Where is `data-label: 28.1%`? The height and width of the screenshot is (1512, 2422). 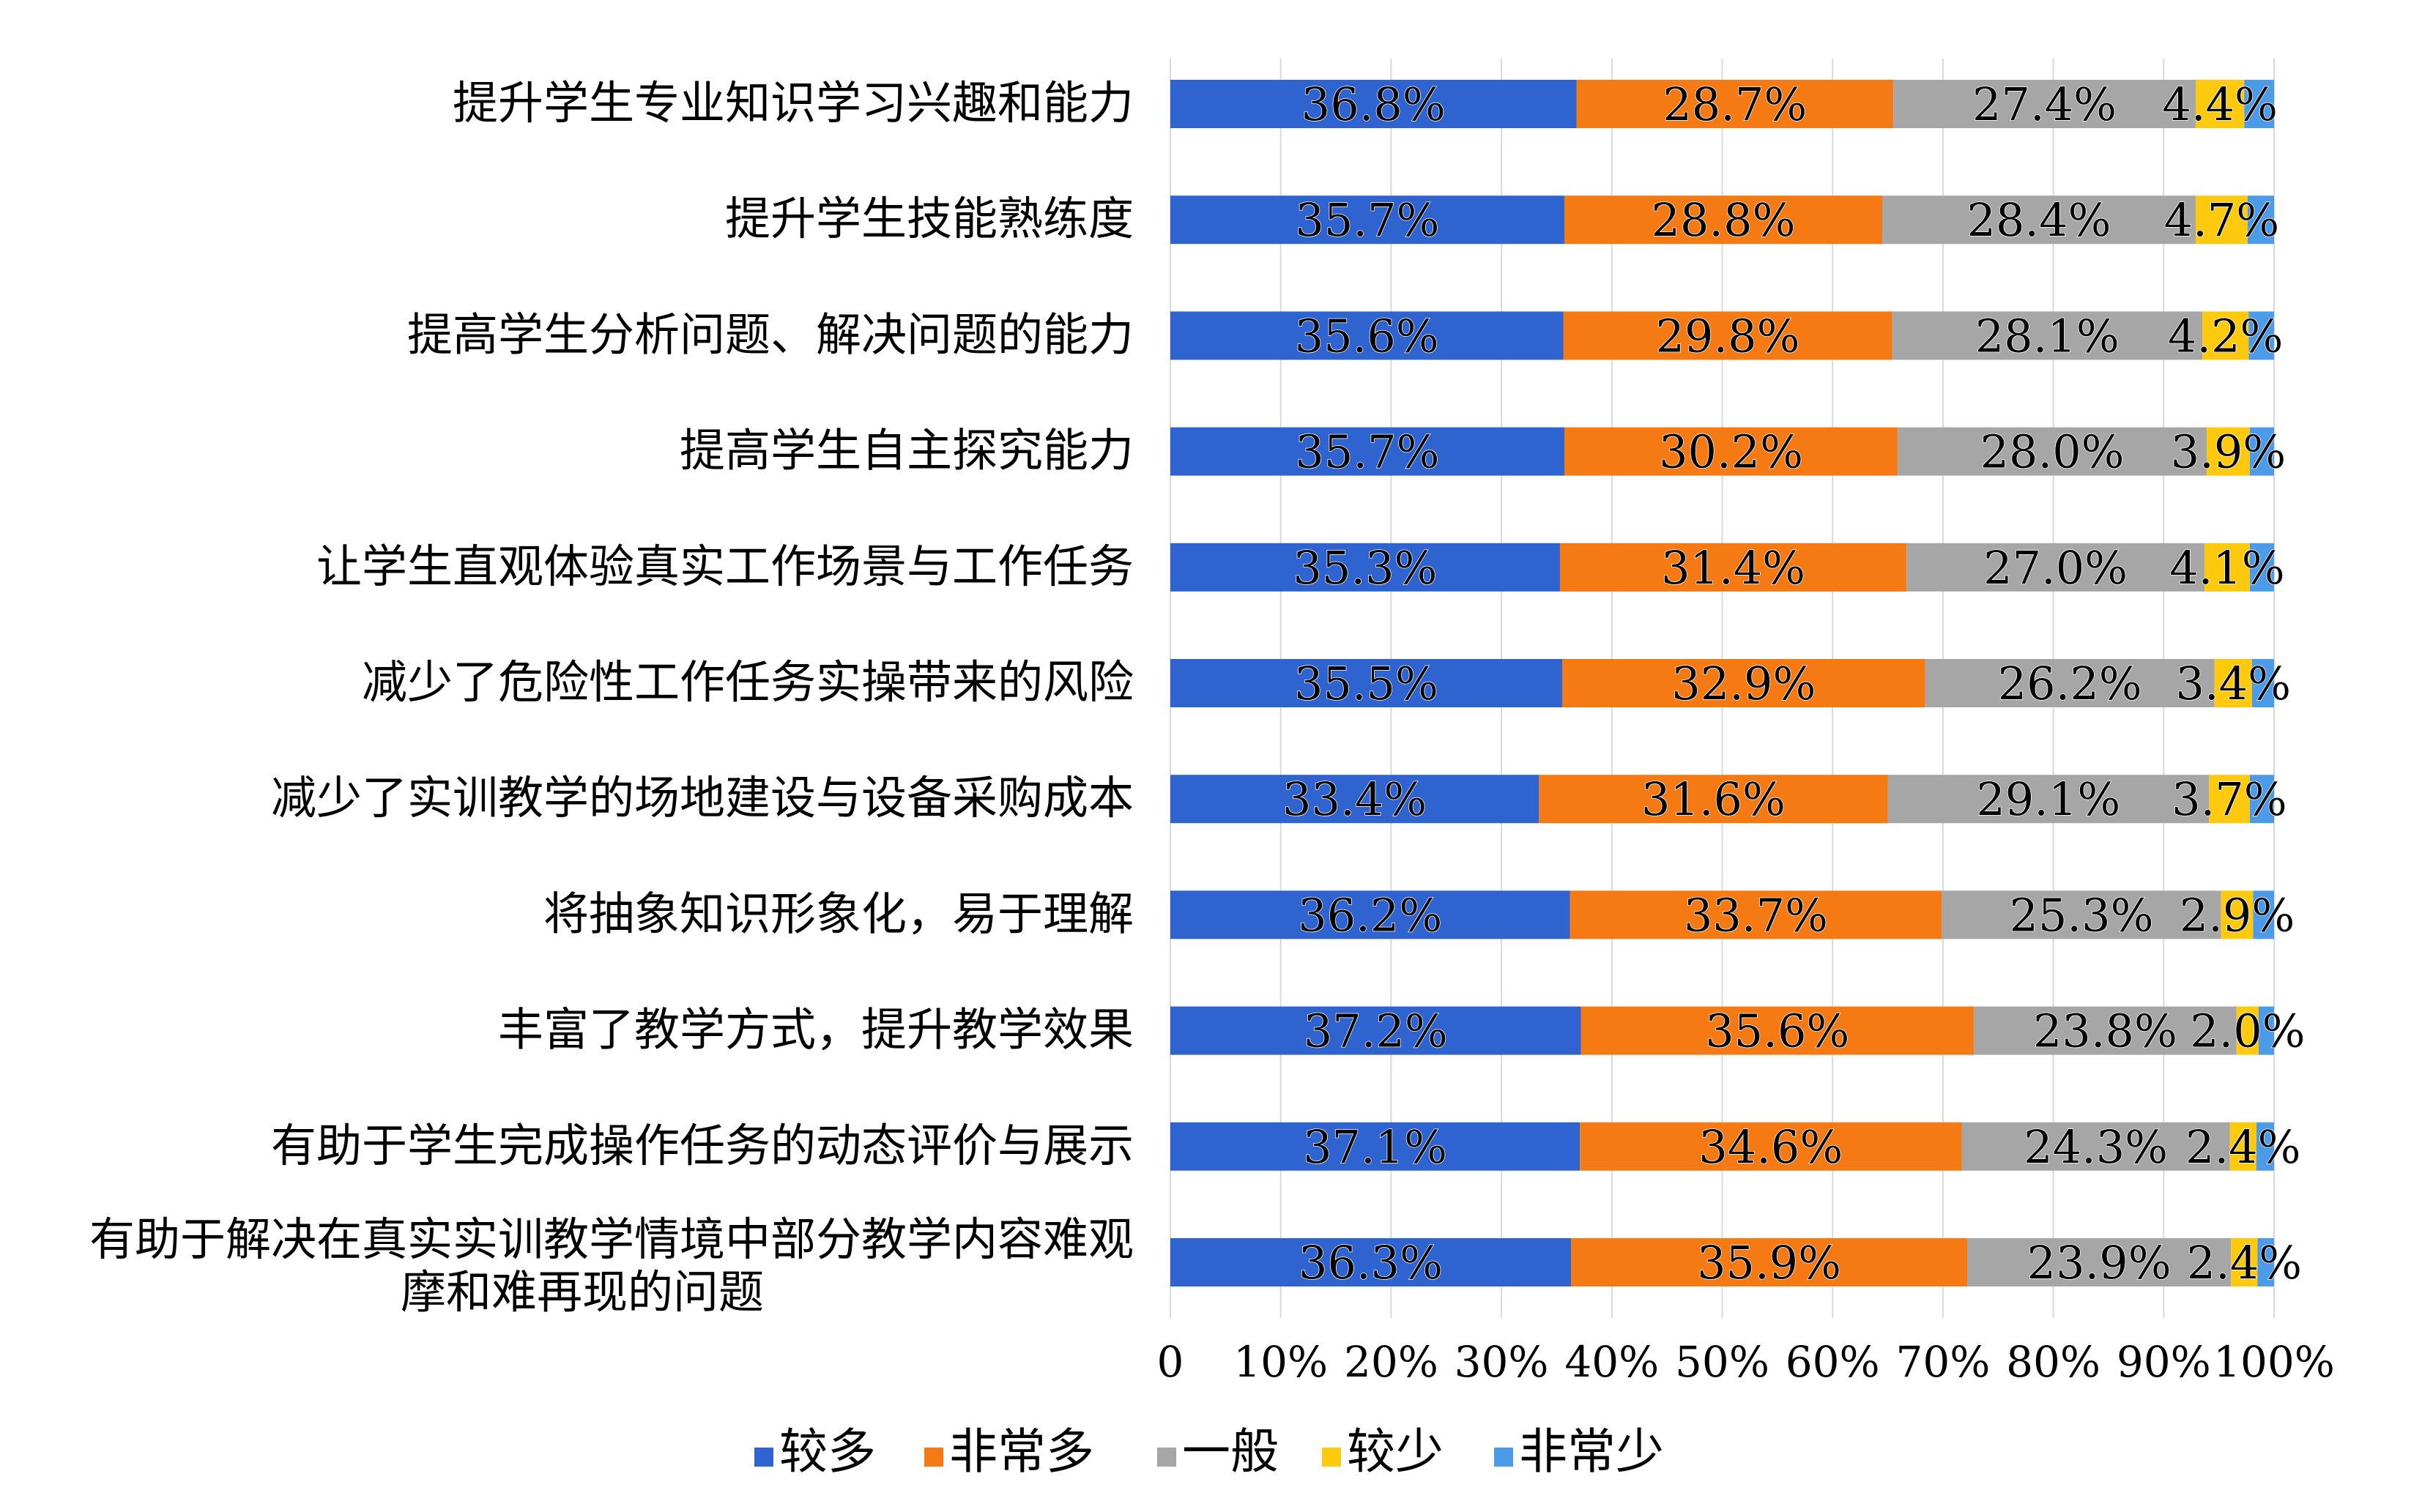
data-label: 28.1% is located at coordinates (2047, 335).